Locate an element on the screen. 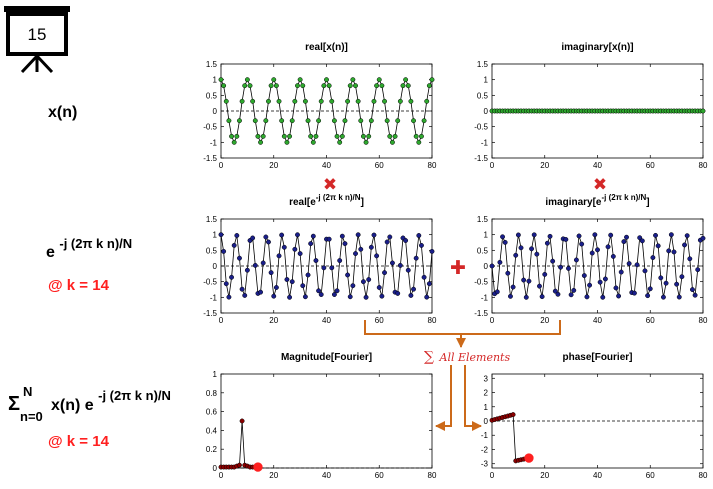 The image size is (713, 489). y-tick-label: 0 is located at coordinates (486, 266).